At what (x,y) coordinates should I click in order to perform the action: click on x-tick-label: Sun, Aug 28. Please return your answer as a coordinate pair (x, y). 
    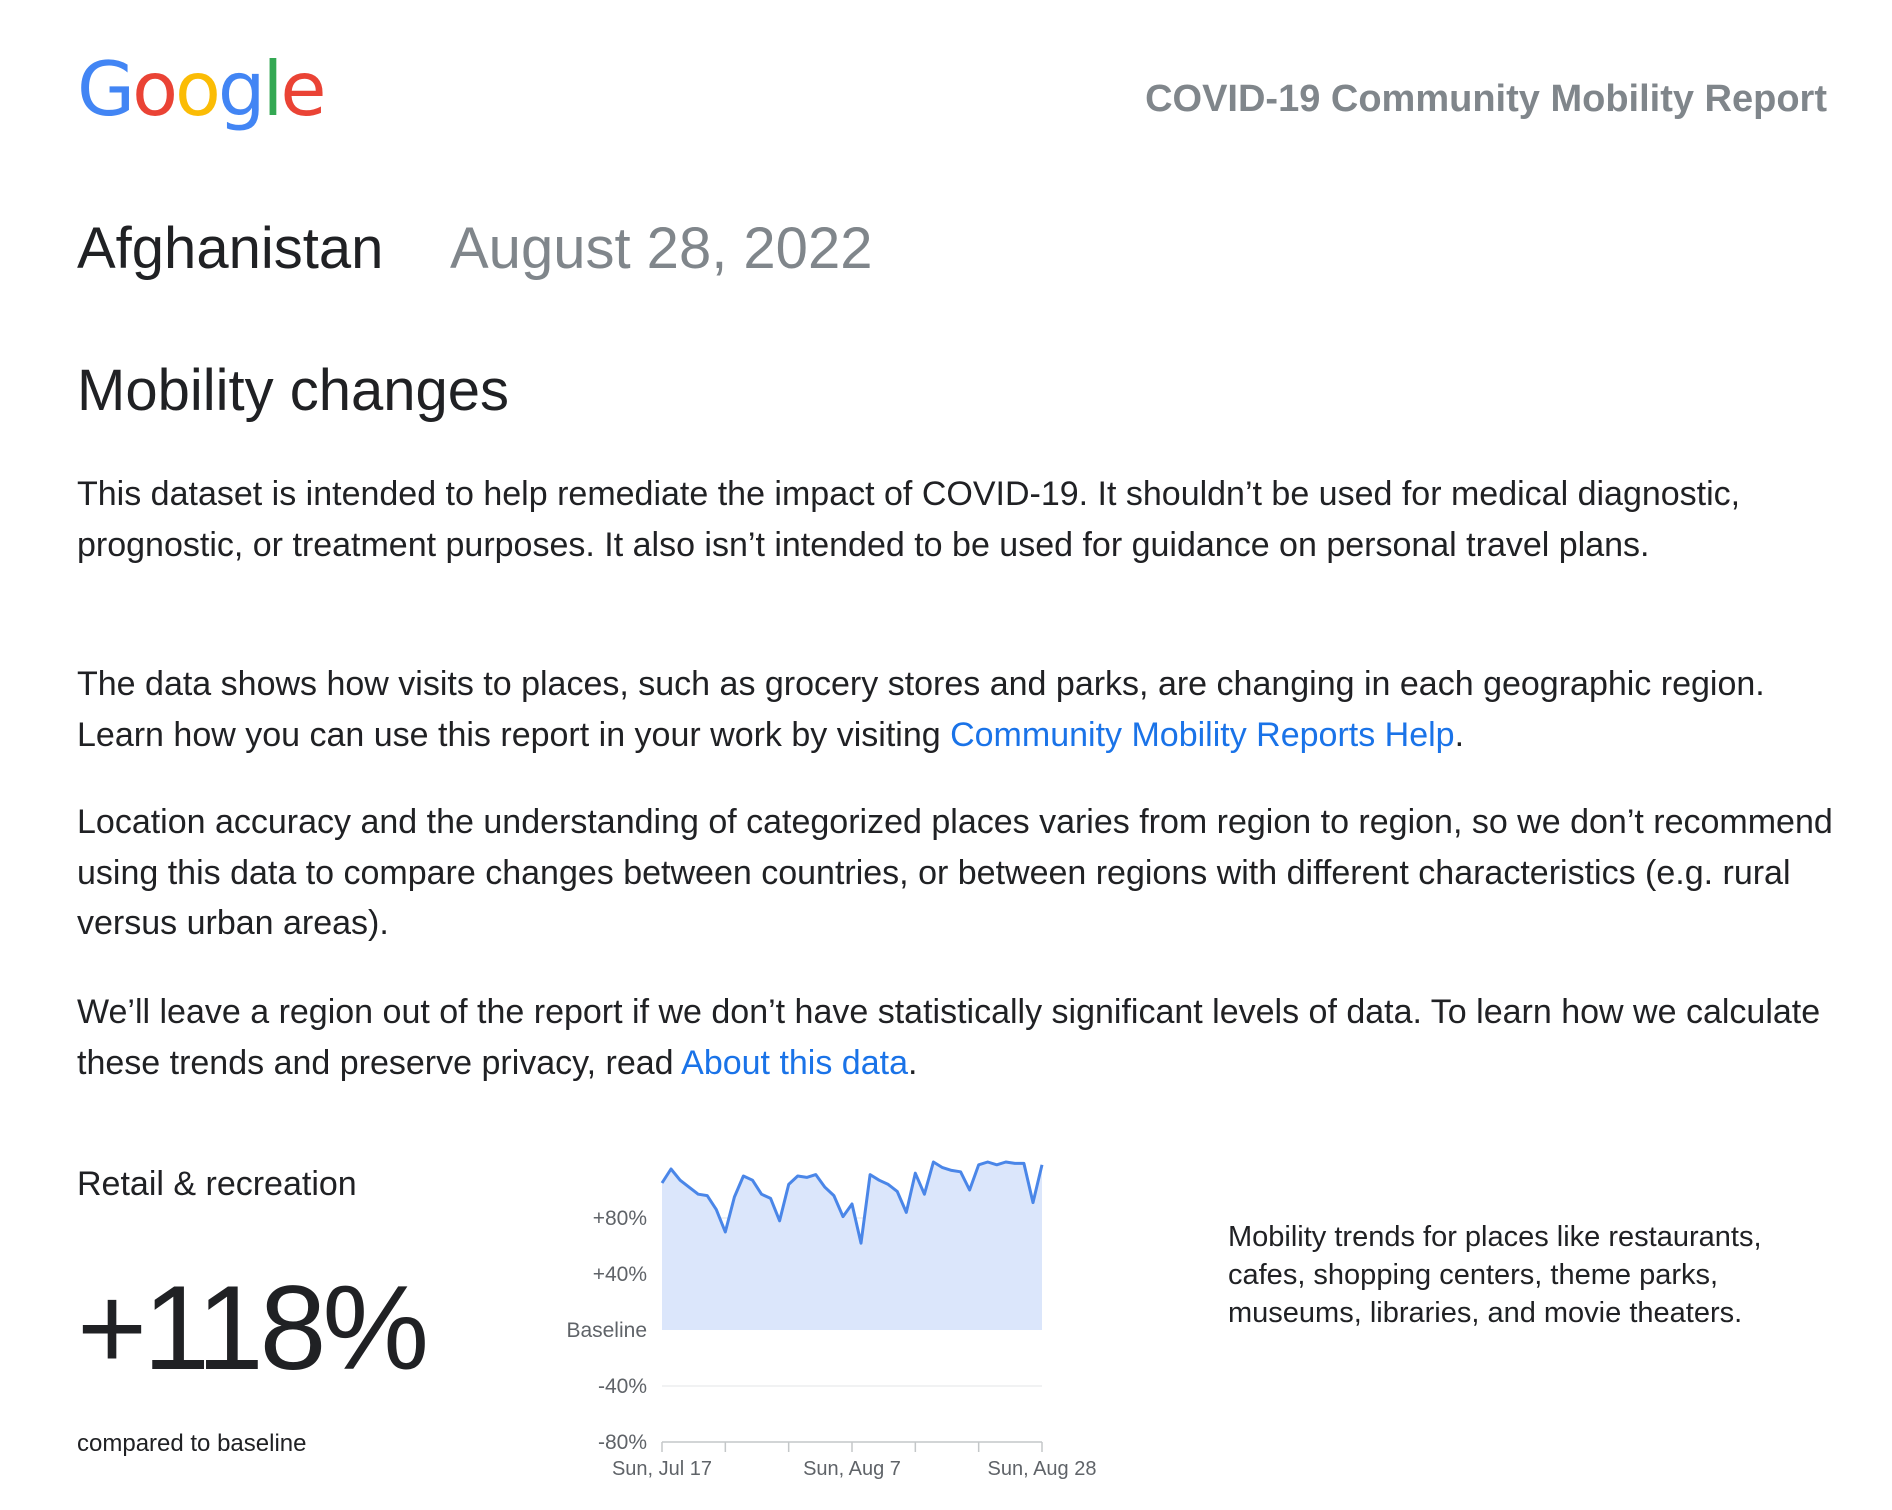
    Looking at the image, I should click on (1042, 1469).